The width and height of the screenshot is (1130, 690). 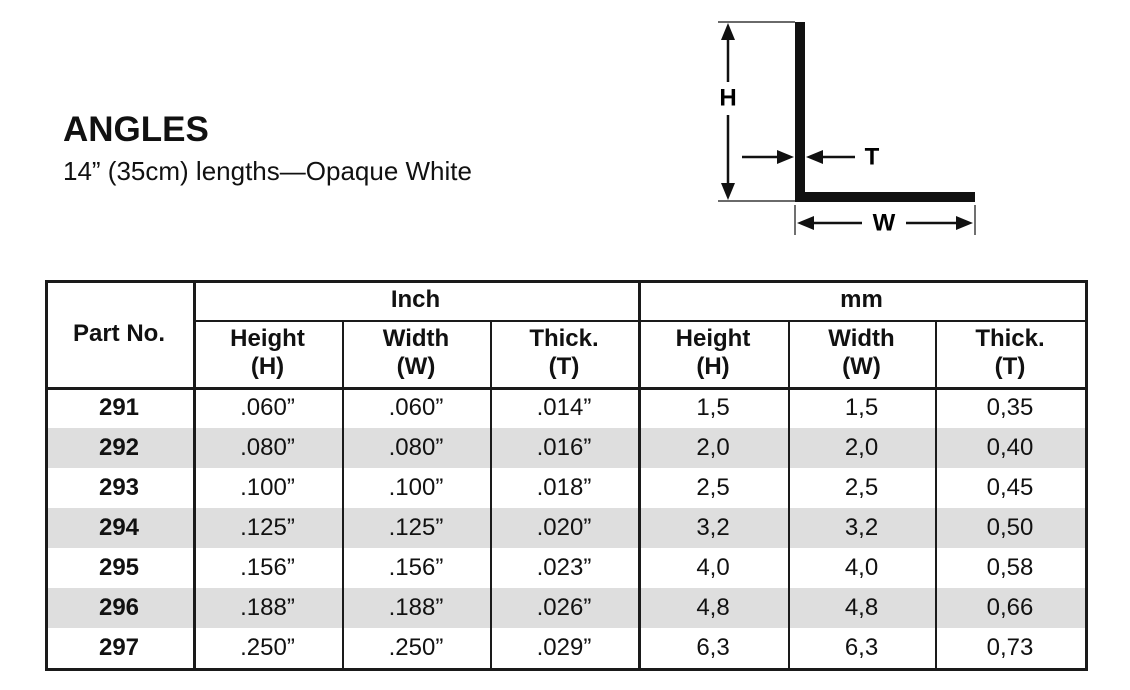 I want to click on table-cell: 0,45, so click(x=1010, y=487).